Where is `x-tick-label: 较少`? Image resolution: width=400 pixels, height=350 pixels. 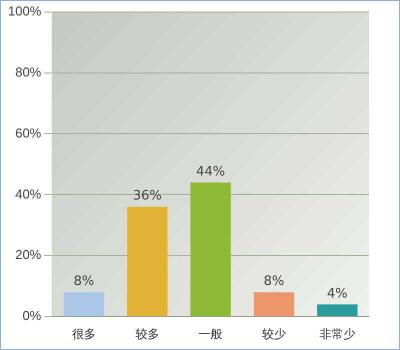 x-tick-label: 较少 is located at coordinates (274, 334).